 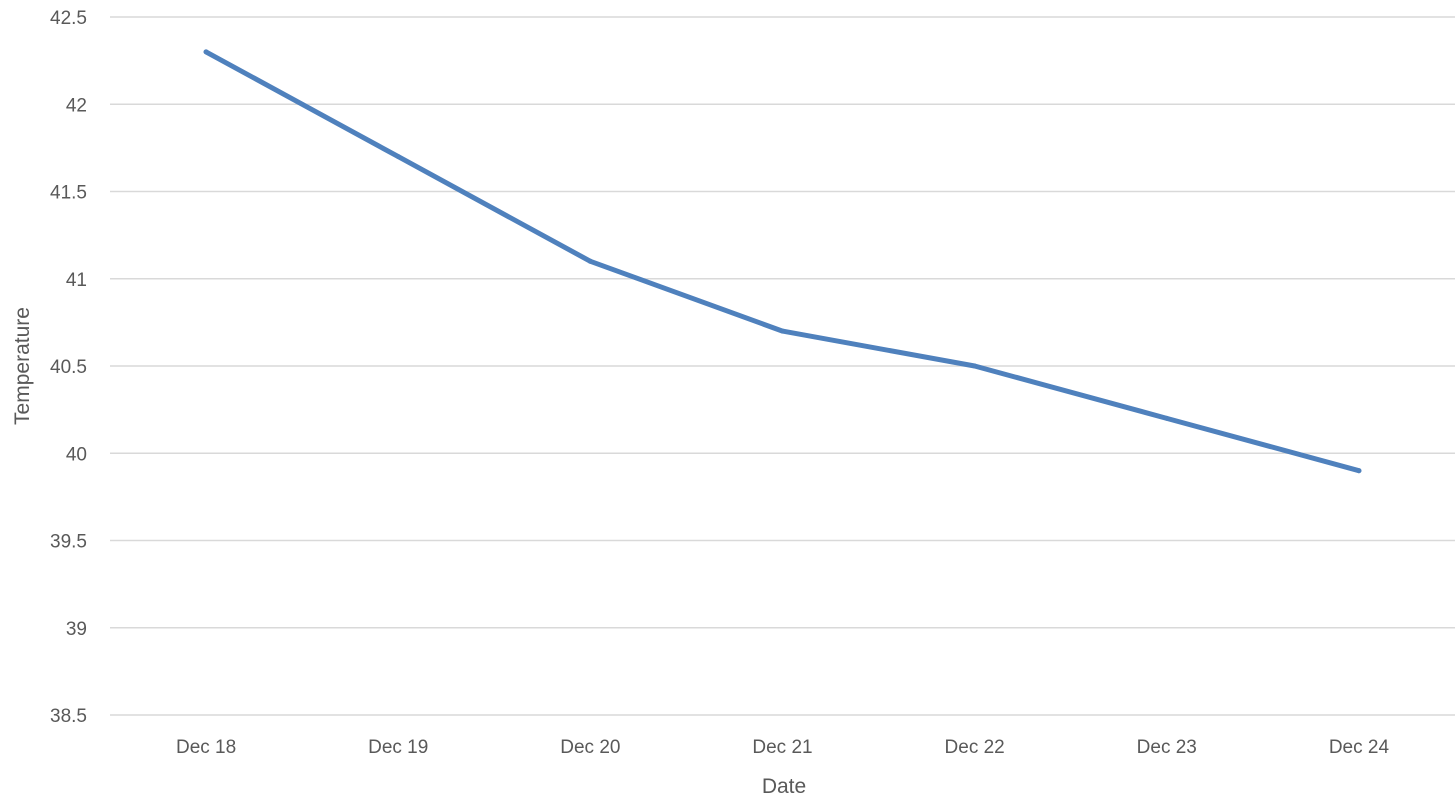 I want to click on x-tick-label: Dec 19, so click(x=398, y=747).